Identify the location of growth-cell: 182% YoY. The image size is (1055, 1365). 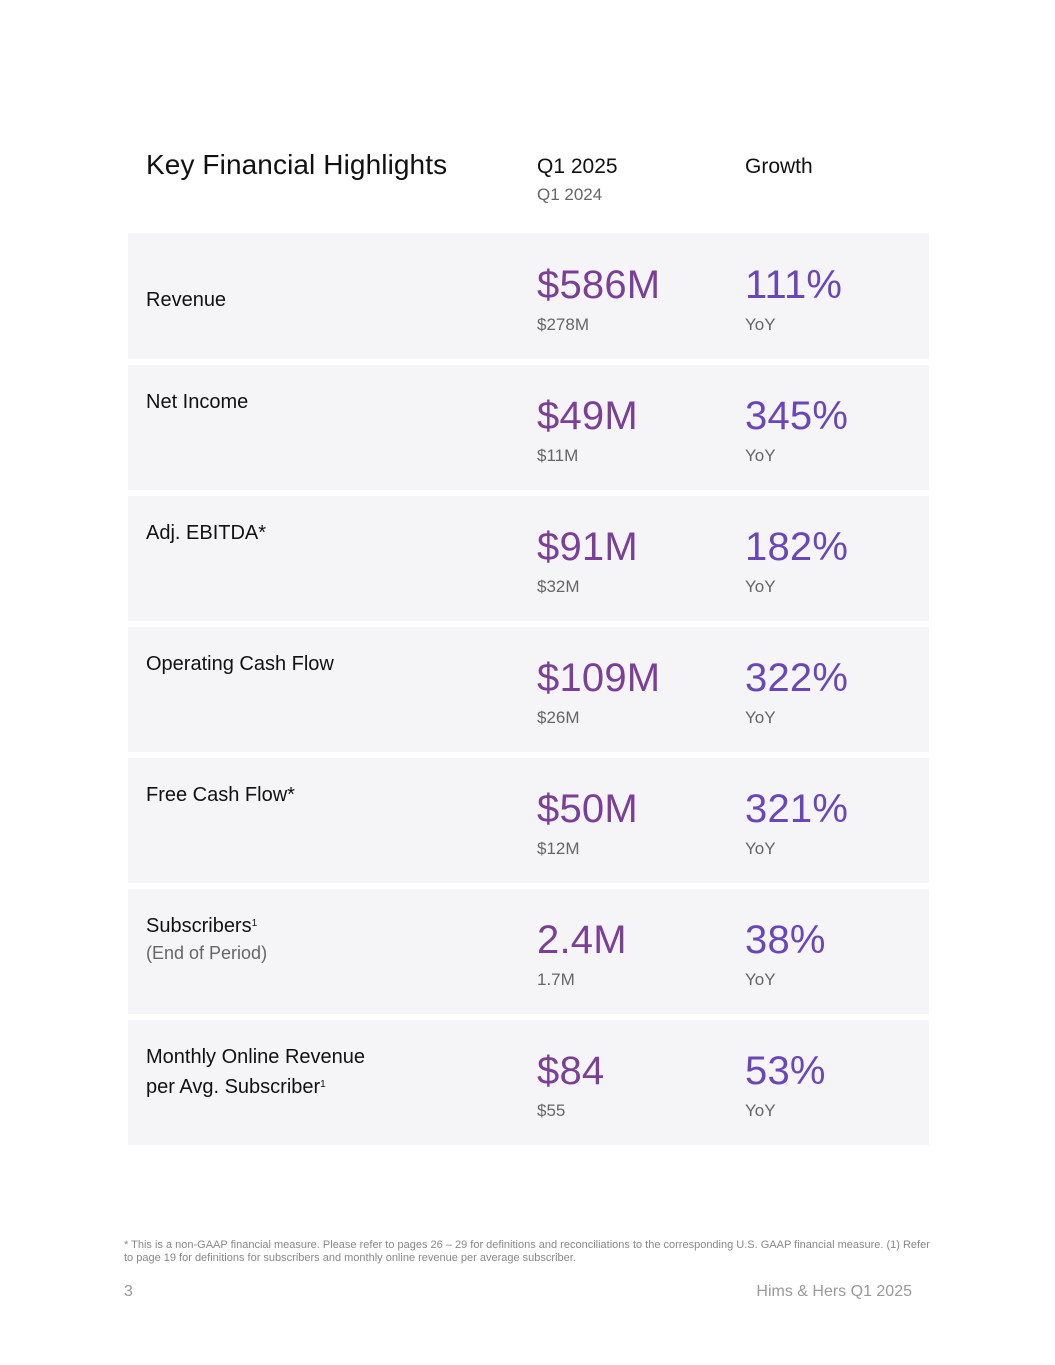
(796, 560).